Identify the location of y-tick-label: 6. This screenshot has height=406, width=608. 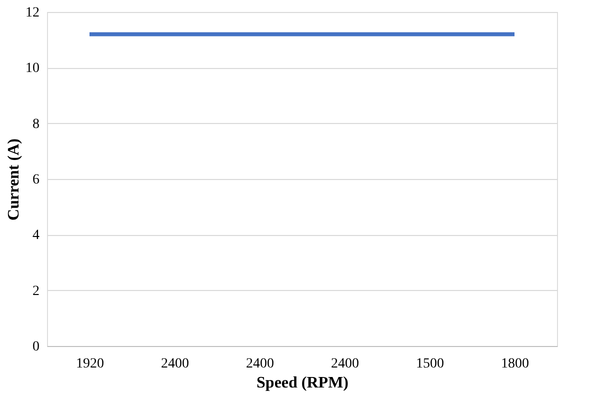
(36, 180).